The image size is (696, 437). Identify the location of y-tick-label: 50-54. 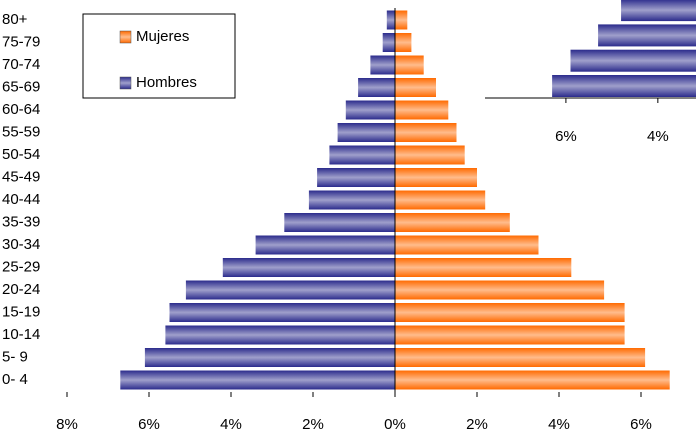
(21, 154).